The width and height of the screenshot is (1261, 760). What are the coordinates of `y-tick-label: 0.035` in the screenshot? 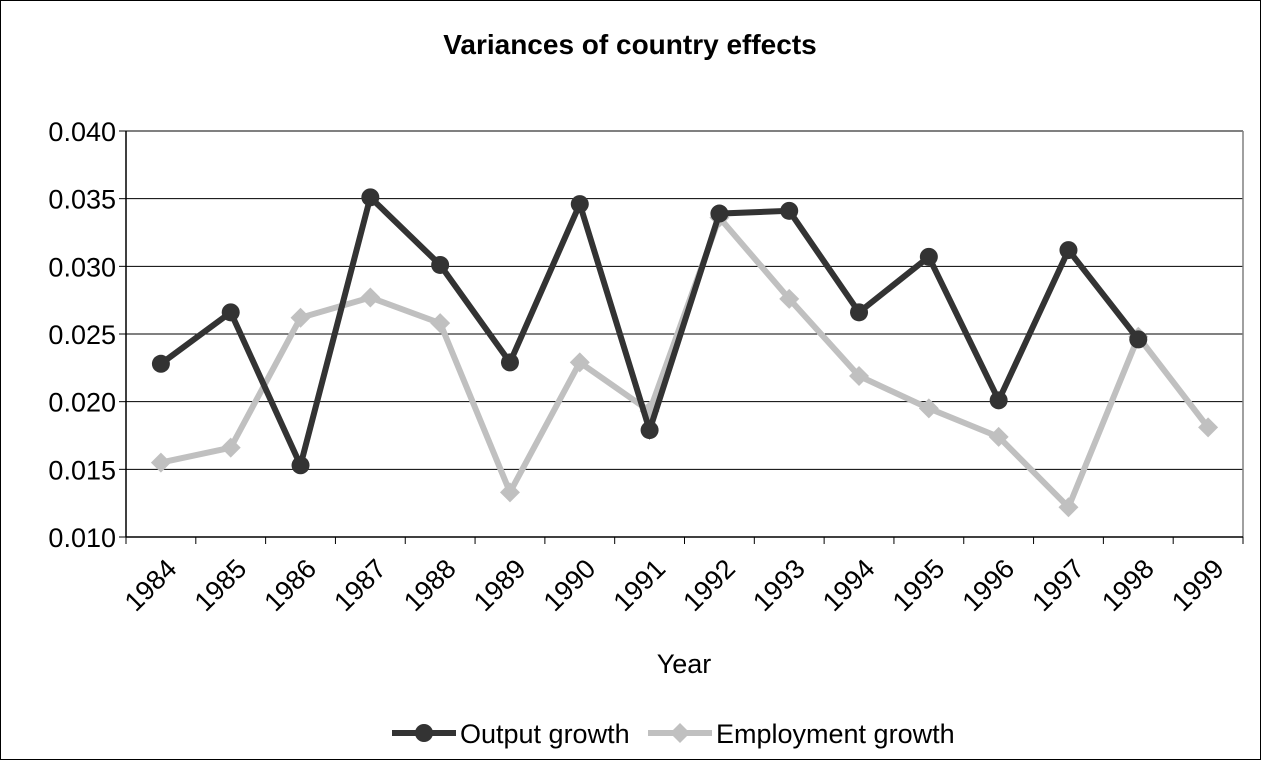 It's located at (82, 200).